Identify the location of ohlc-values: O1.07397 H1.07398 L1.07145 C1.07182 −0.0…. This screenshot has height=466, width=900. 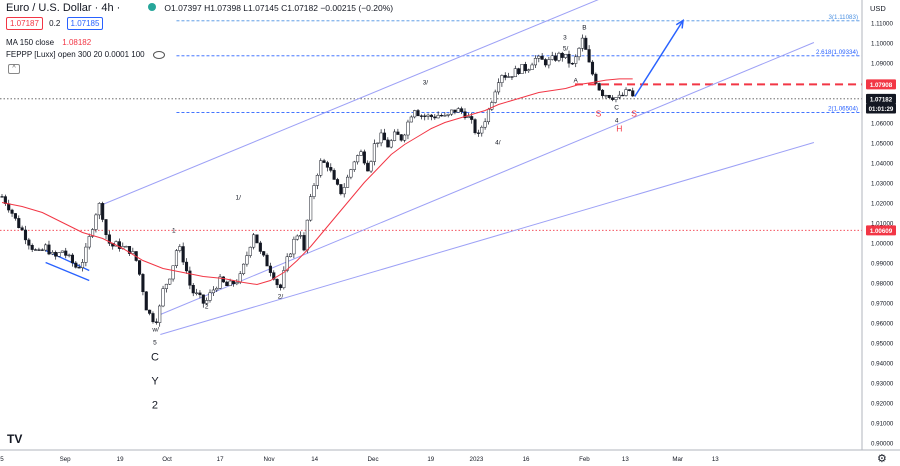
(279, 8).